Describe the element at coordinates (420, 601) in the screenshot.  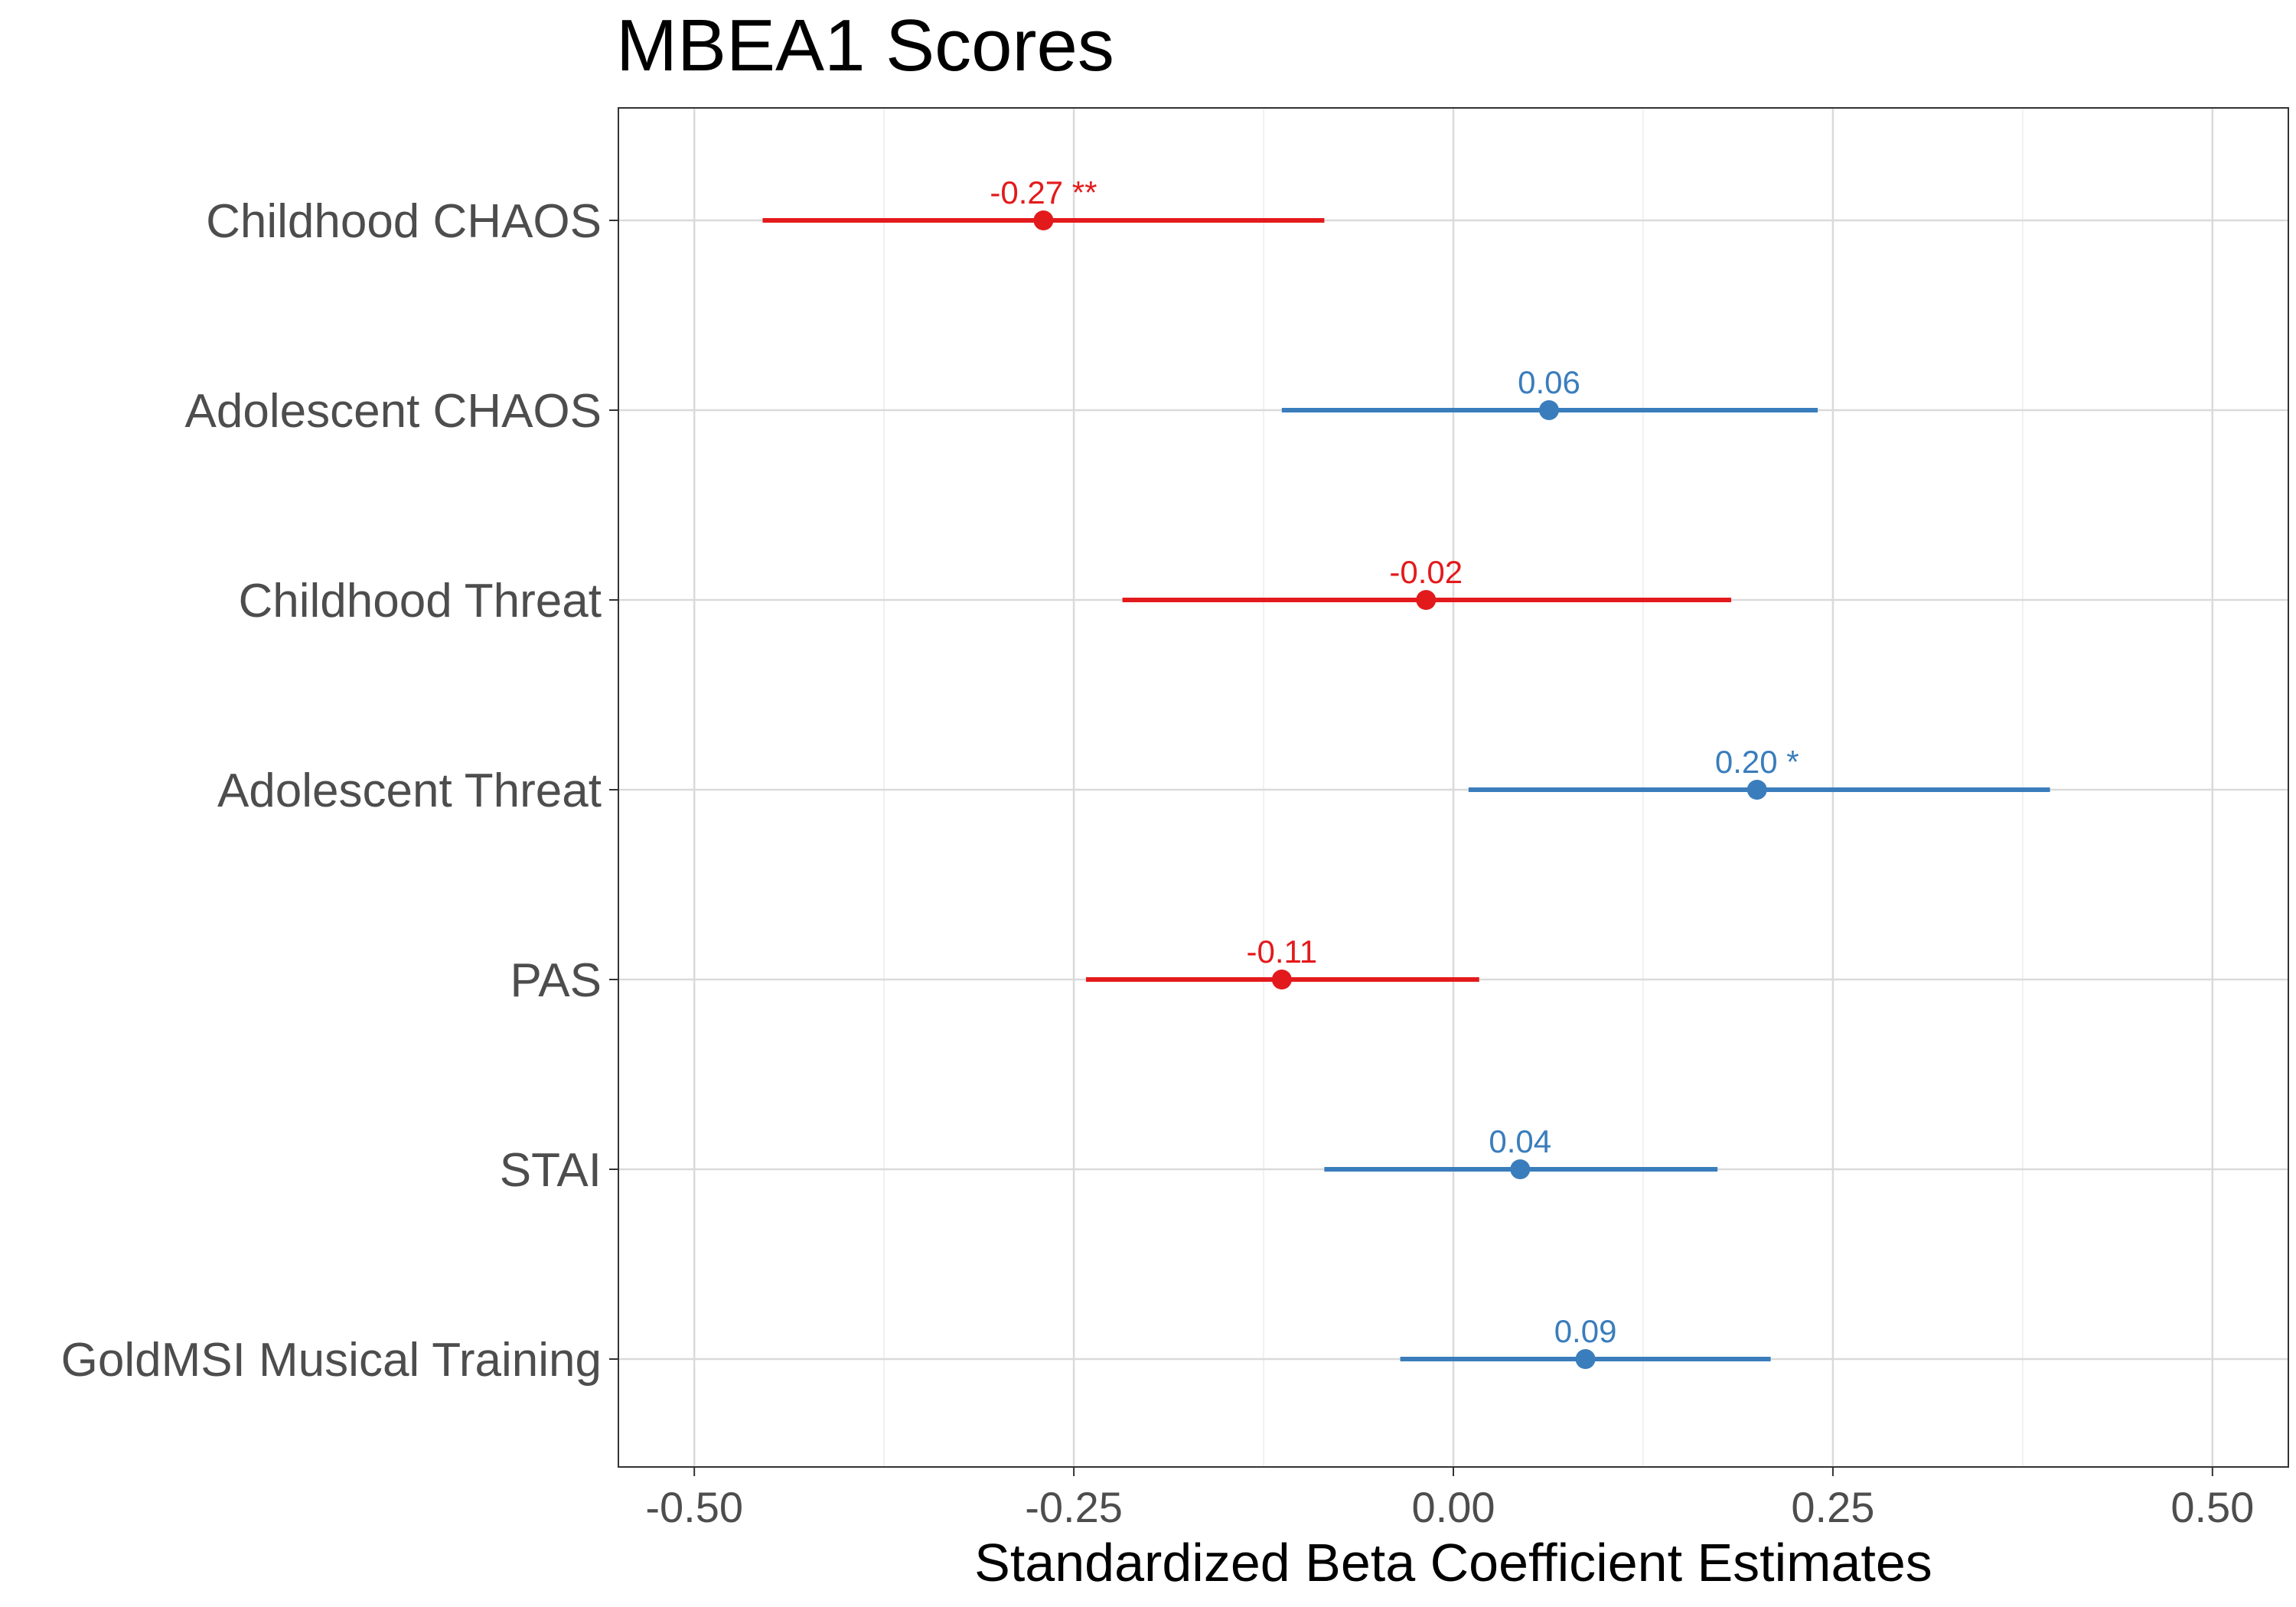
I see `y-tick-label: Childhood Threat` at that location.